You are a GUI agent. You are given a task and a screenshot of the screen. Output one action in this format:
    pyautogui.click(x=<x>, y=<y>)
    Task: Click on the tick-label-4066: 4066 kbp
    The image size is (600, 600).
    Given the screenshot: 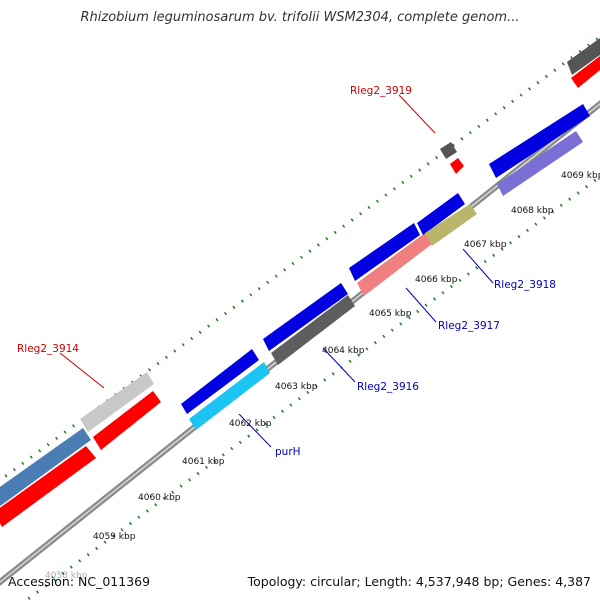 What is the action you would take?
    pyautogui.click(x=436, y=280)
    